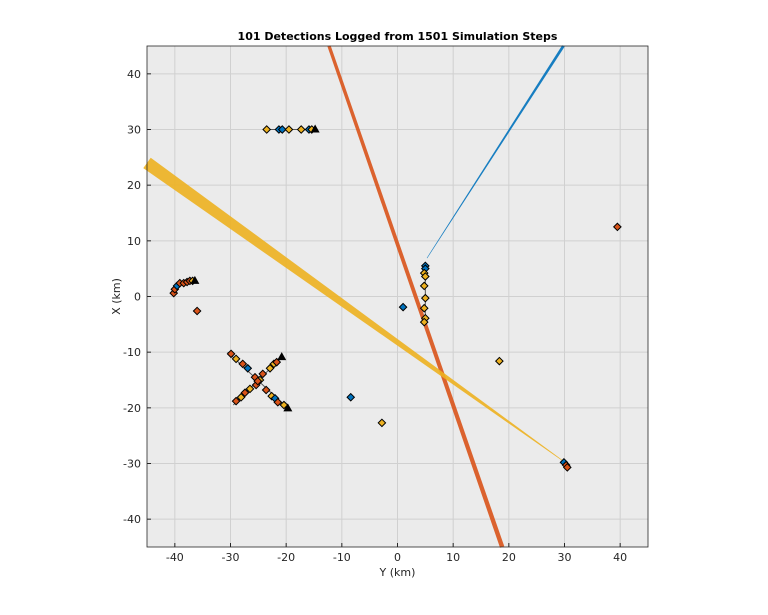 This screenshot has width=768, height=615. I want to click on x-tick-label: -40, so click(175, 557).